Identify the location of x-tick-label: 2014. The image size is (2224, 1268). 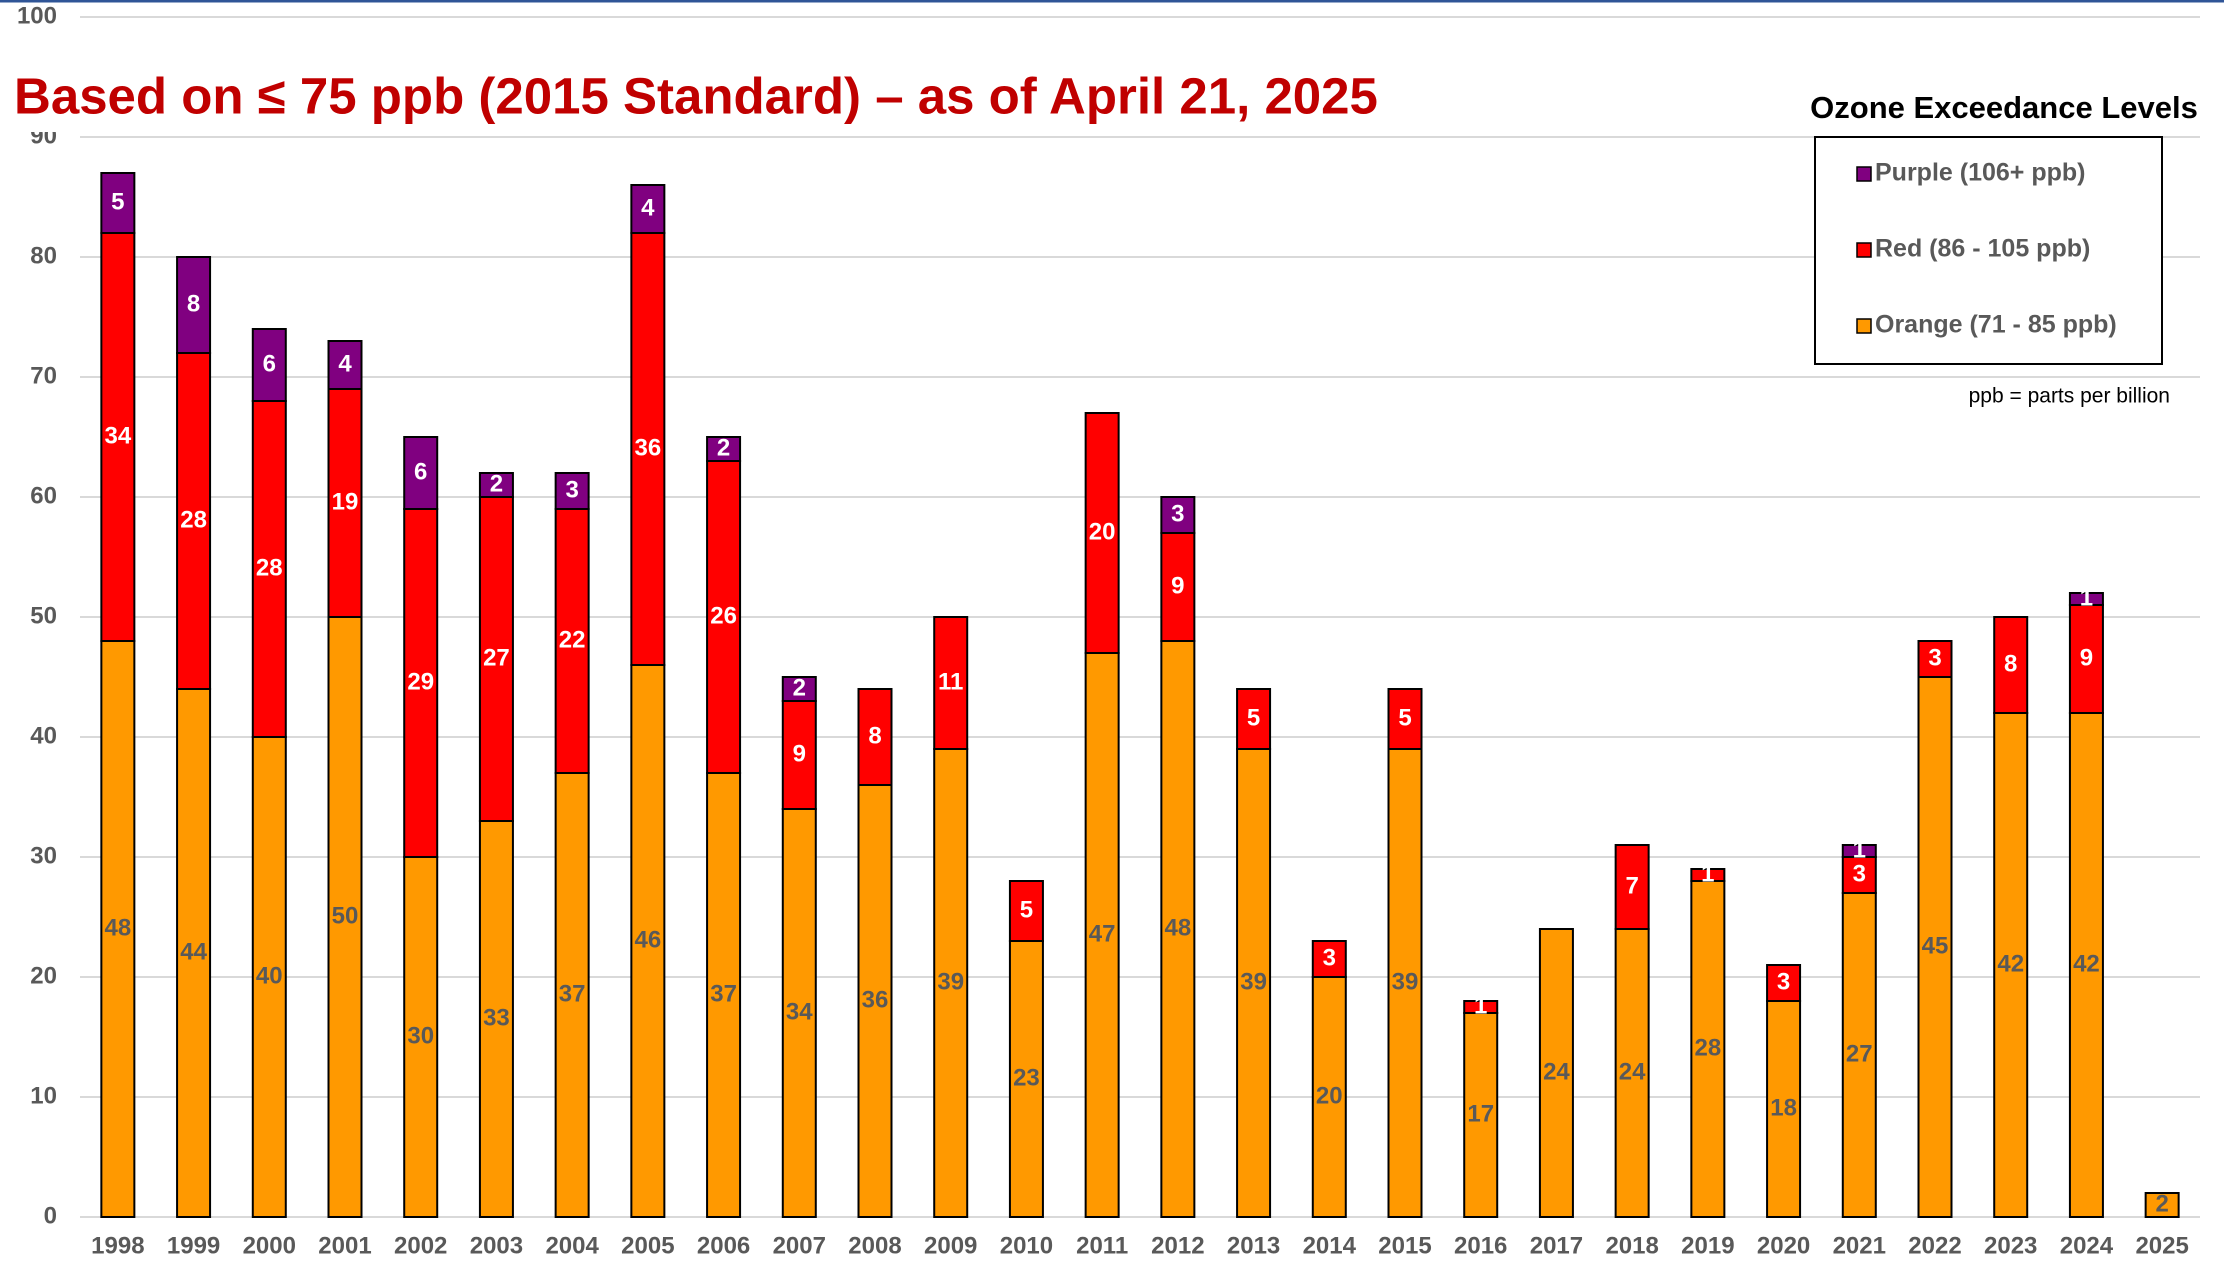
(1330, 1245).